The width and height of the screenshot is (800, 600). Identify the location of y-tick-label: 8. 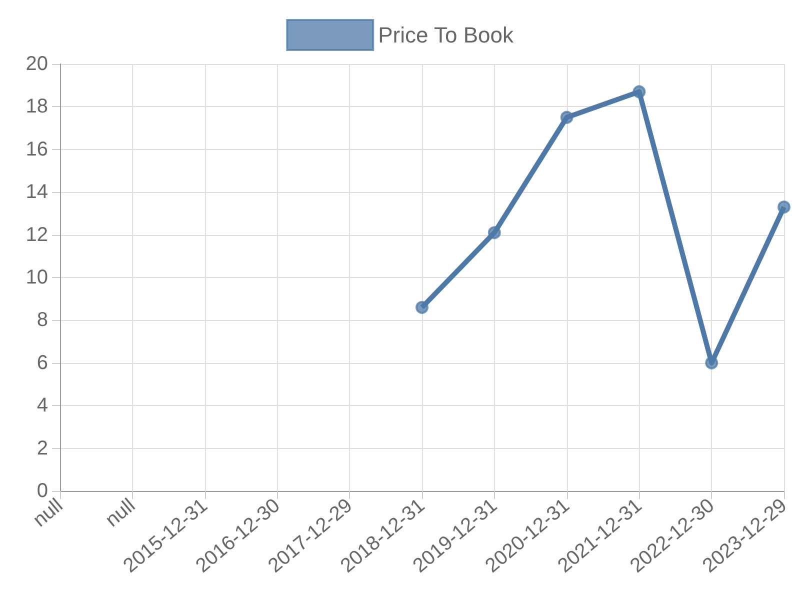
(42, 320).